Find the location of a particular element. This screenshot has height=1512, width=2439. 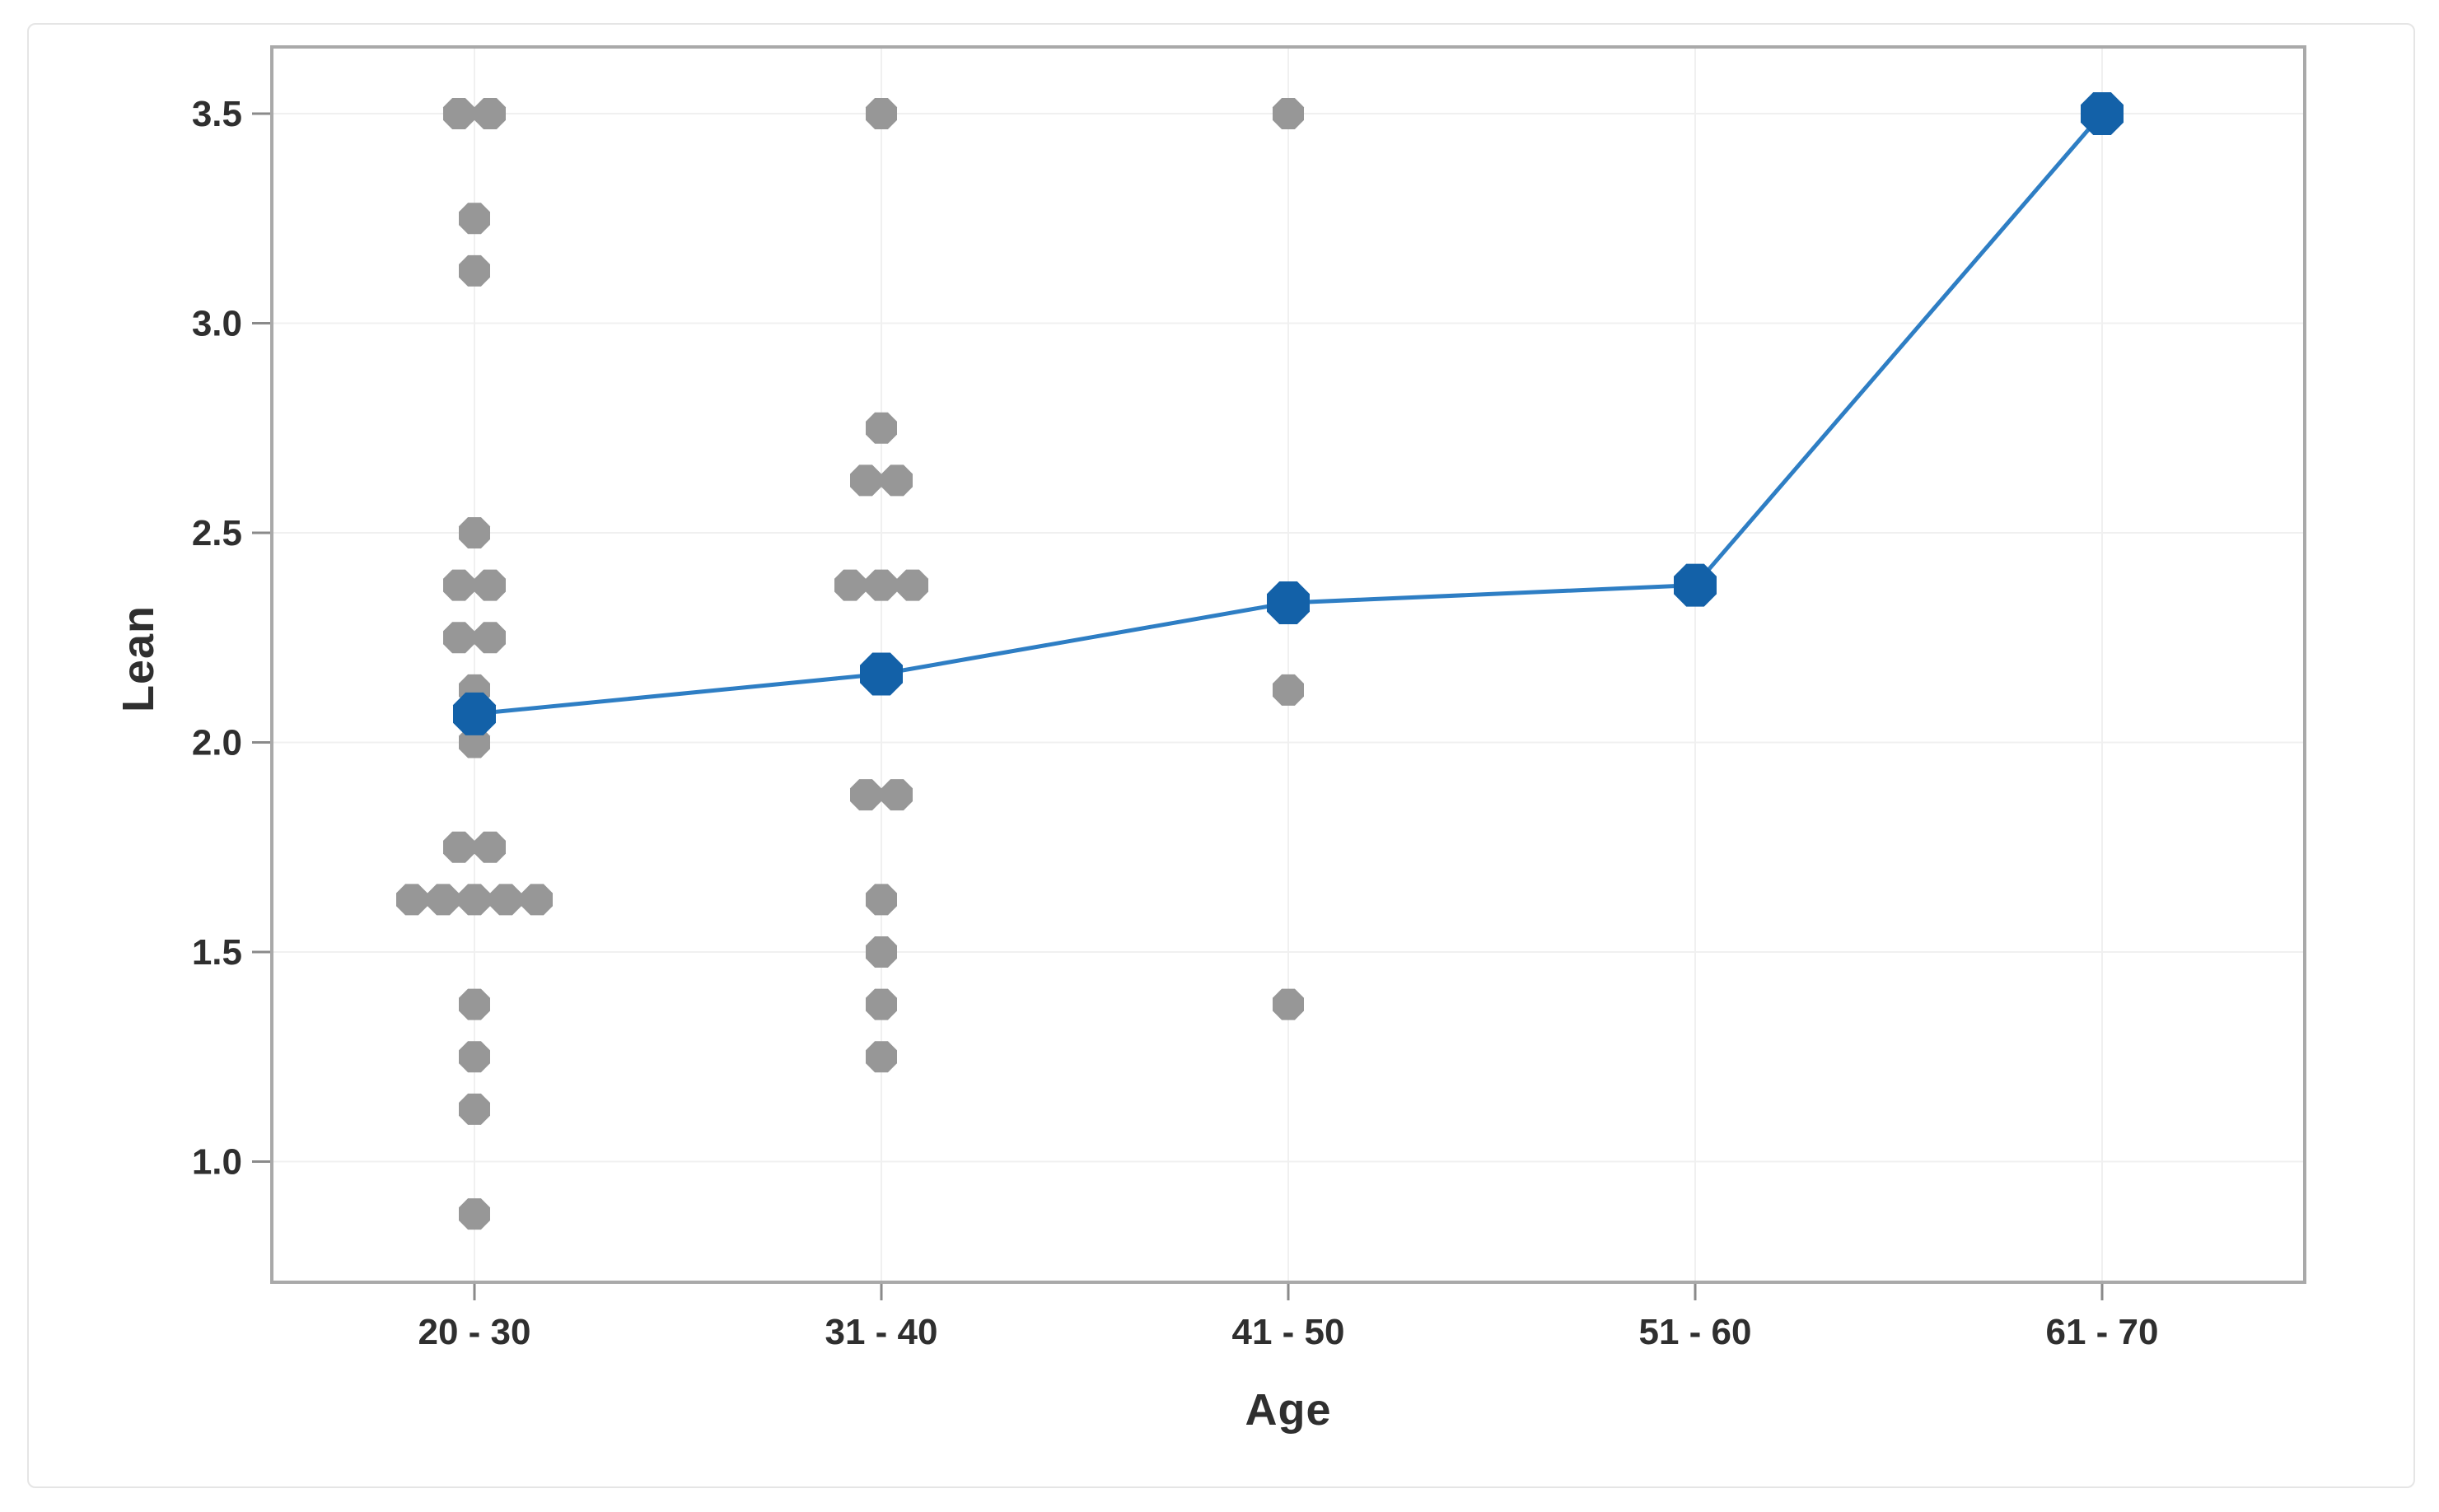

y-tick-label: 1.0 is located at coordinates (217, 1162).